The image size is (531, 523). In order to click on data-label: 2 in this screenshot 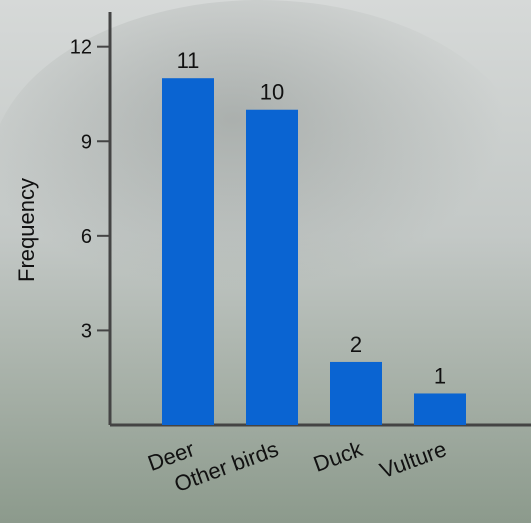, I will do `click(356, 344)`.